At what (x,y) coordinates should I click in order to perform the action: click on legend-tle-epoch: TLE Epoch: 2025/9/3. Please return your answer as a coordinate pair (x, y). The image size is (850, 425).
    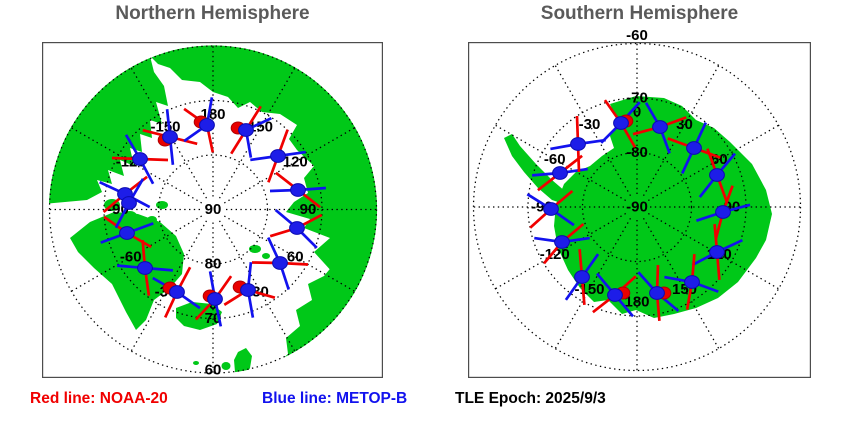
    Looking at the image, I should click on (530, 398).